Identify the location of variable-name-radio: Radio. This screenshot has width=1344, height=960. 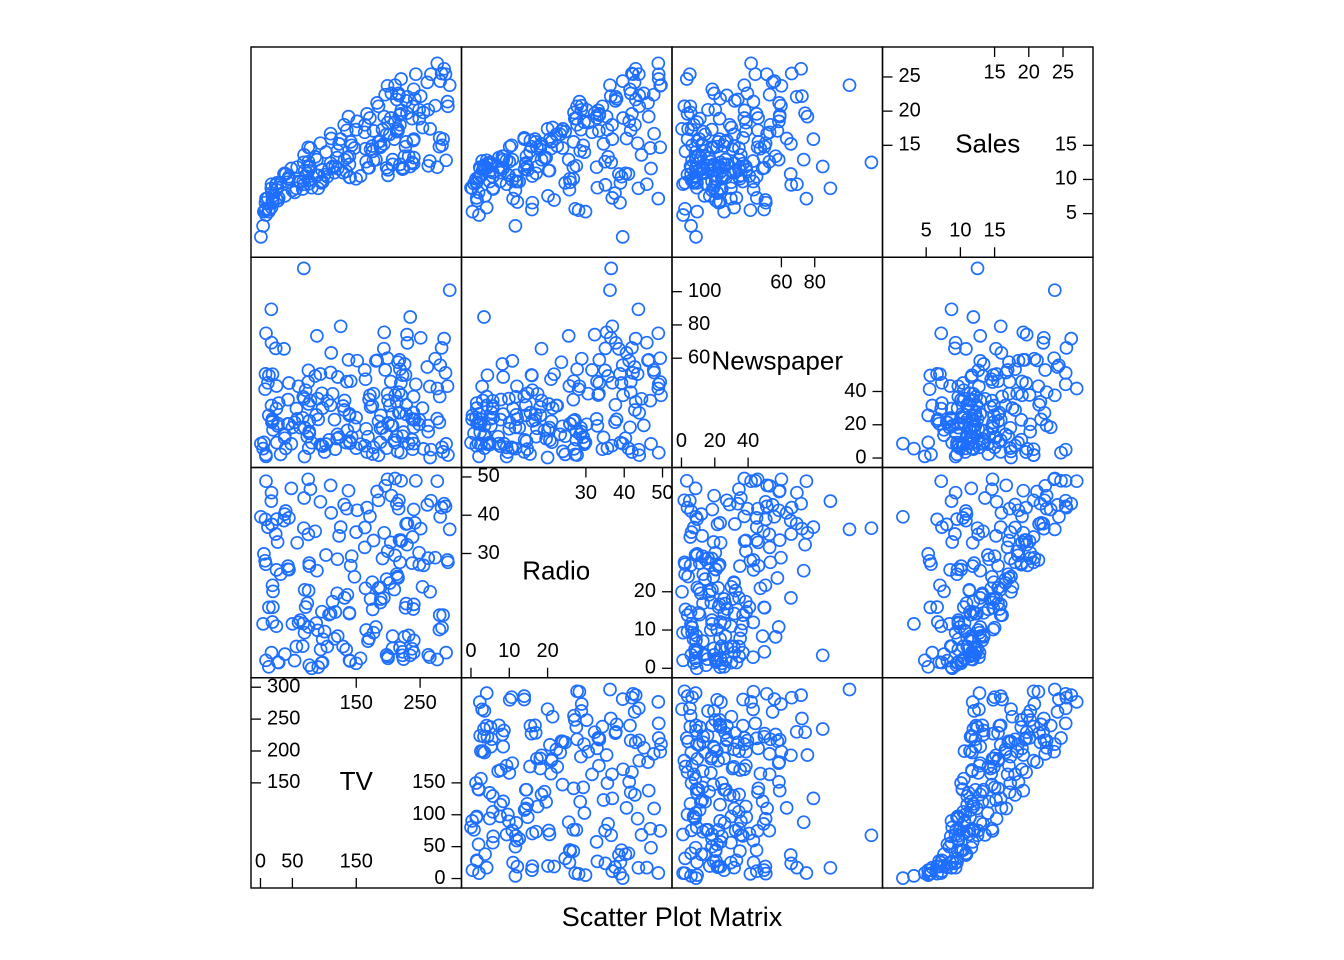
(556, 571).